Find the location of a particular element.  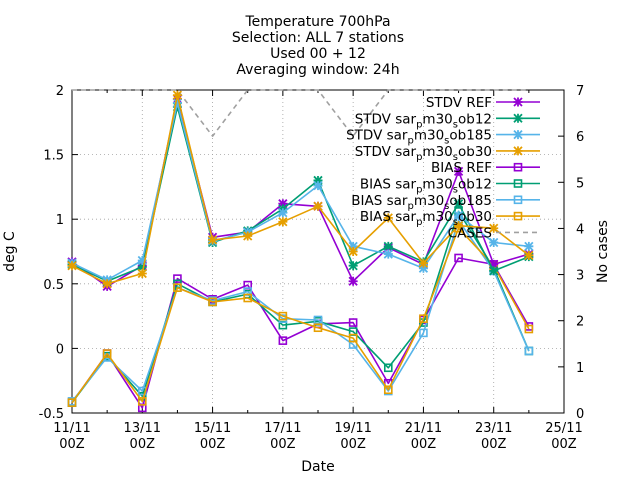

x-tick-label: 23/11 is located at coordinates (493, 428).